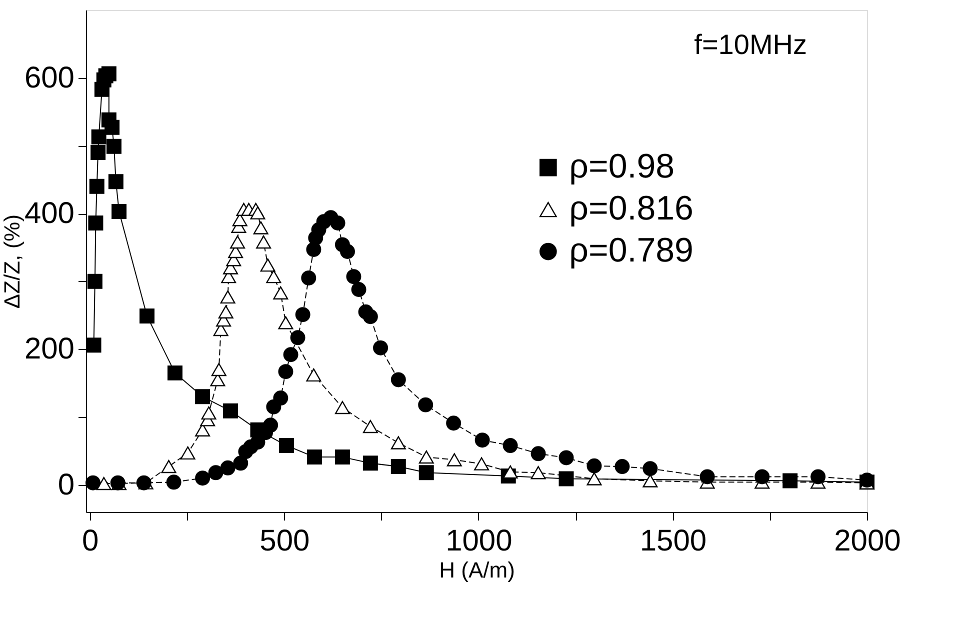  Describe the element at coordinates (631, 209) in the screenshot. I see `legend-label: ρ=0.816` at that location.